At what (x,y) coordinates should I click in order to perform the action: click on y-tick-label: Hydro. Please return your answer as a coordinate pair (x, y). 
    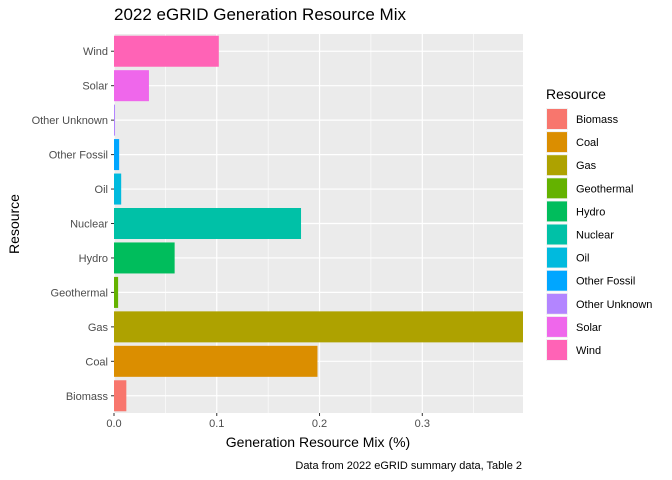
    Looking at the image, I should click on (93, 259).